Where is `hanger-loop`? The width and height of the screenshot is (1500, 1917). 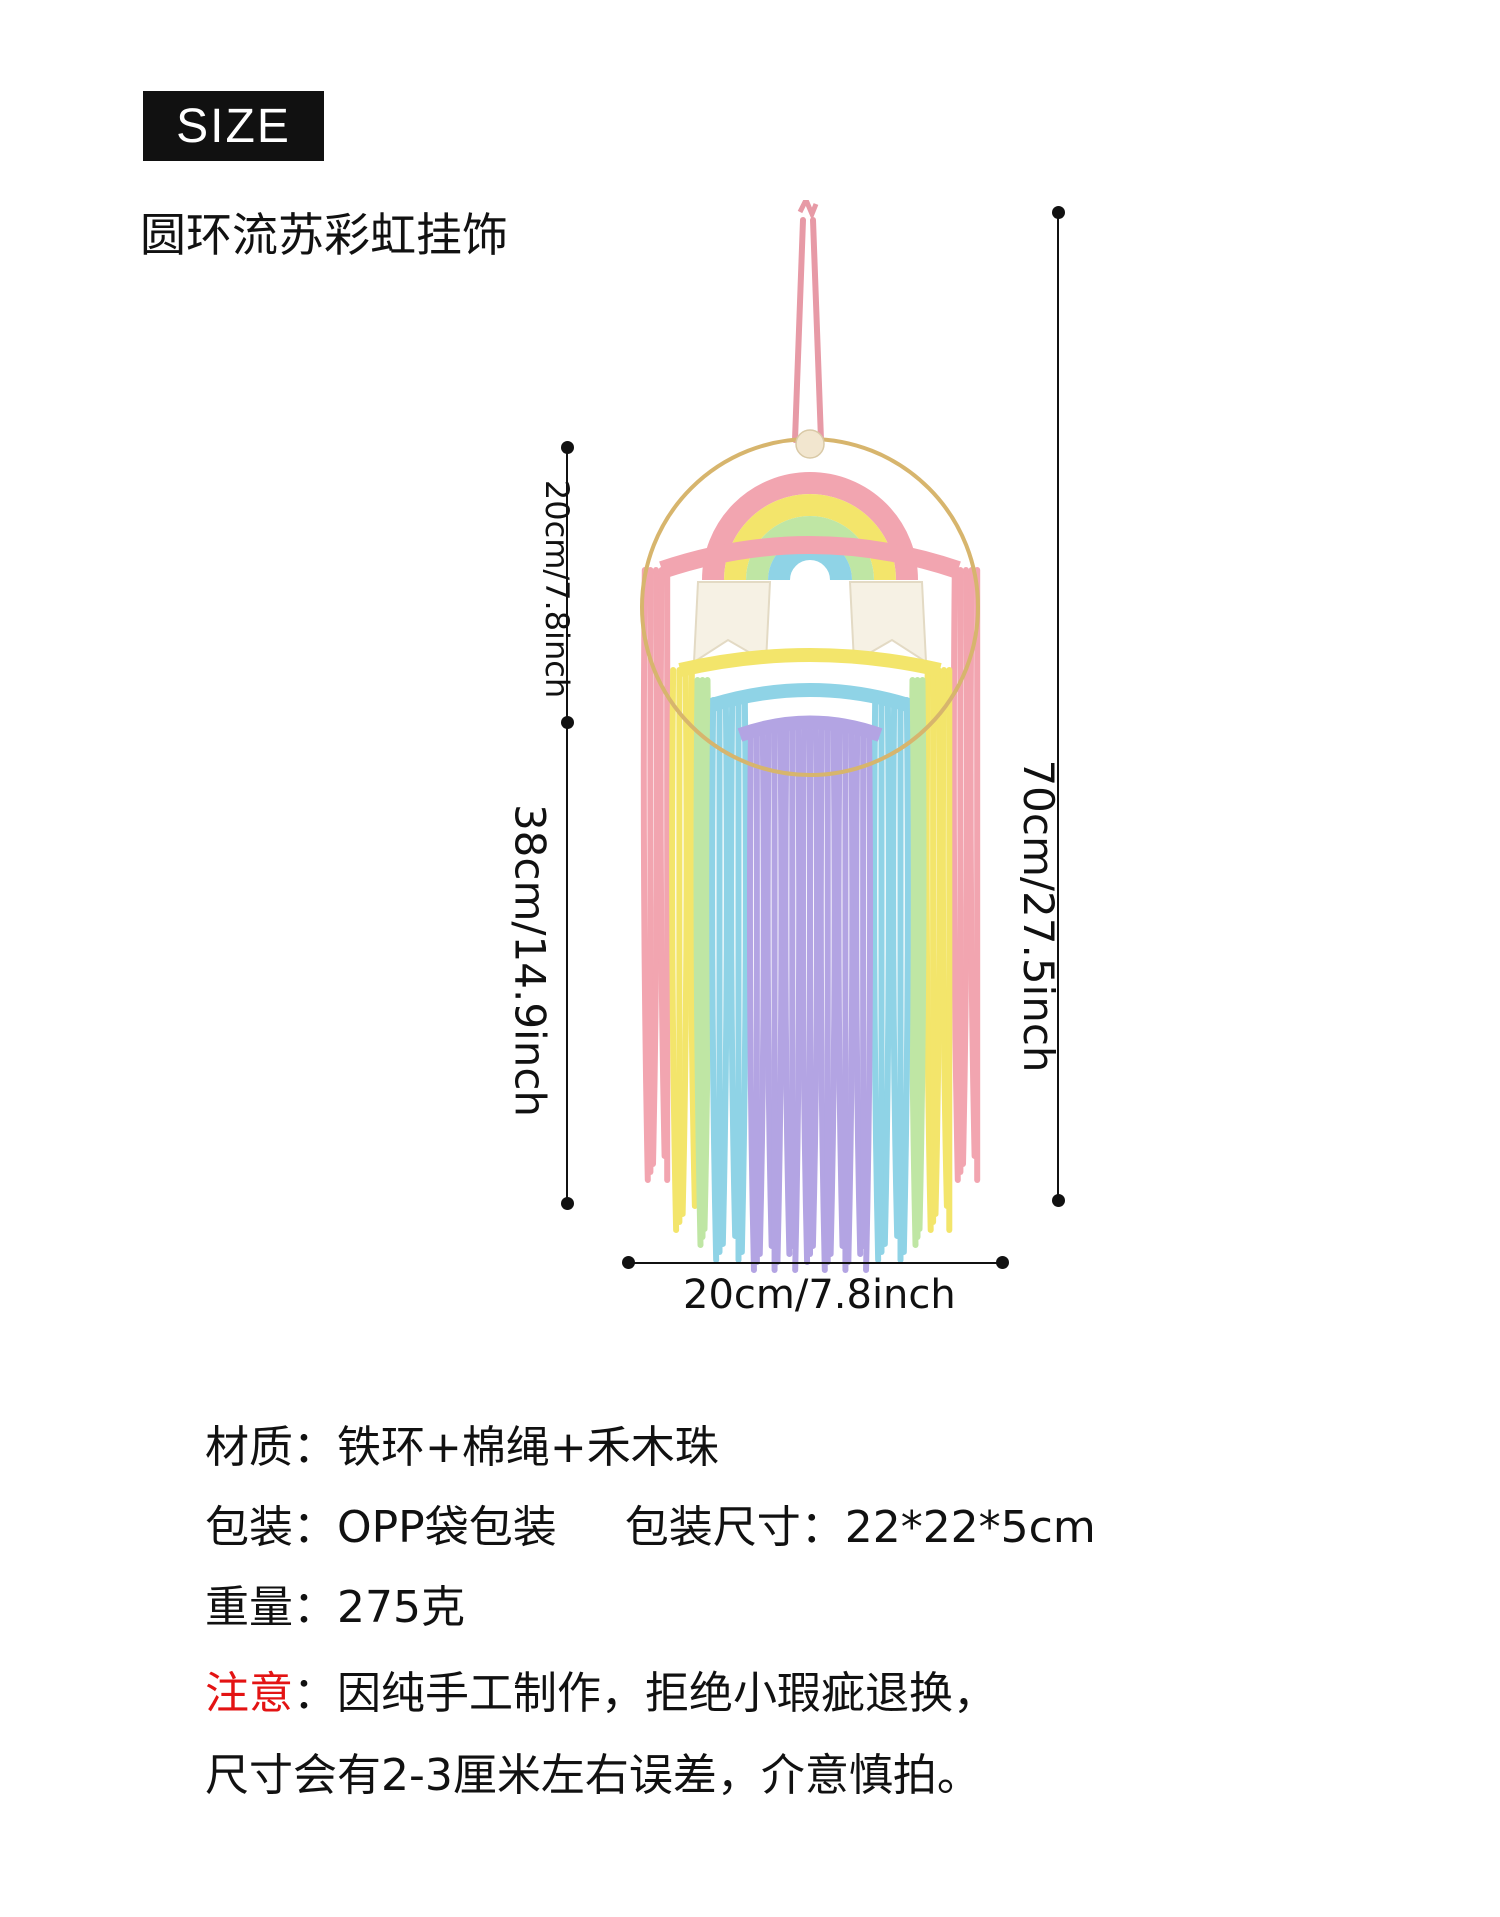
hanger-loop is located at coordinates (808, 330).